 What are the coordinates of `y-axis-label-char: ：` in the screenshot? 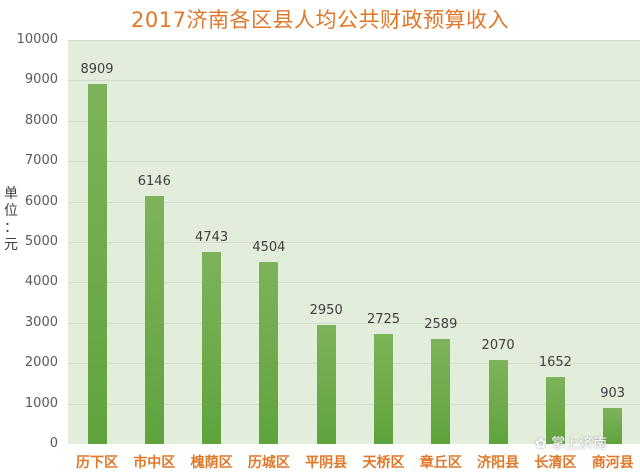 It's located at (11, 228).